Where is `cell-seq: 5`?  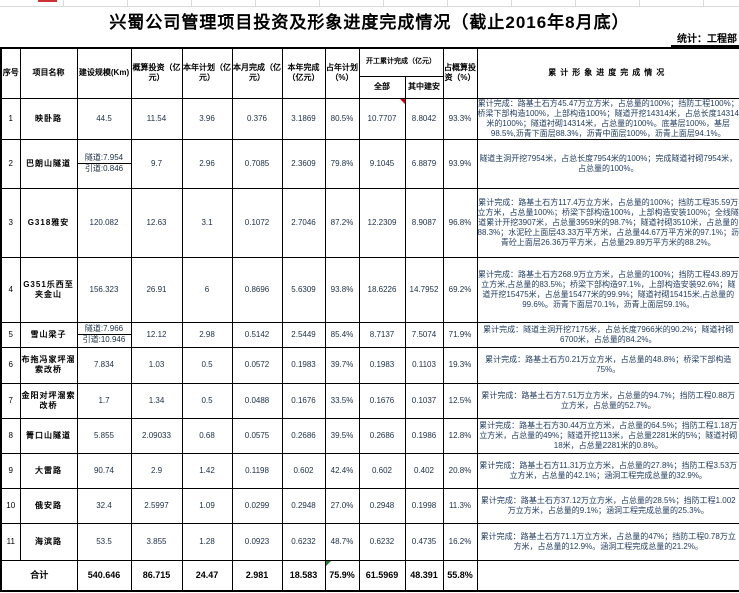
cell-seq: 5 is located at coordinates (10, 334).